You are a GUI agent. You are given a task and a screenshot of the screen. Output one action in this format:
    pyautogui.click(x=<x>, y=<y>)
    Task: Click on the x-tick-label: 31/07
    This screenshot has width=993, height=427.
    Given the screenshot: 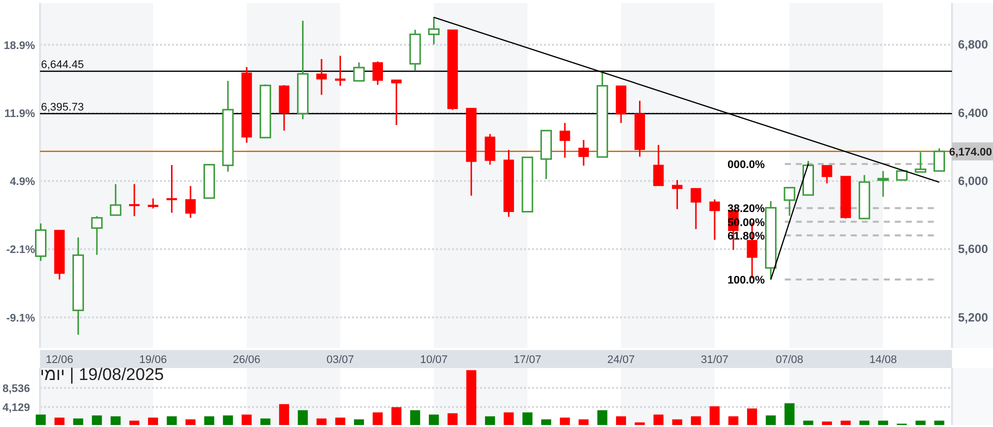 What is the action you would take?
    pyautogui.click(x=714, y=360)
    